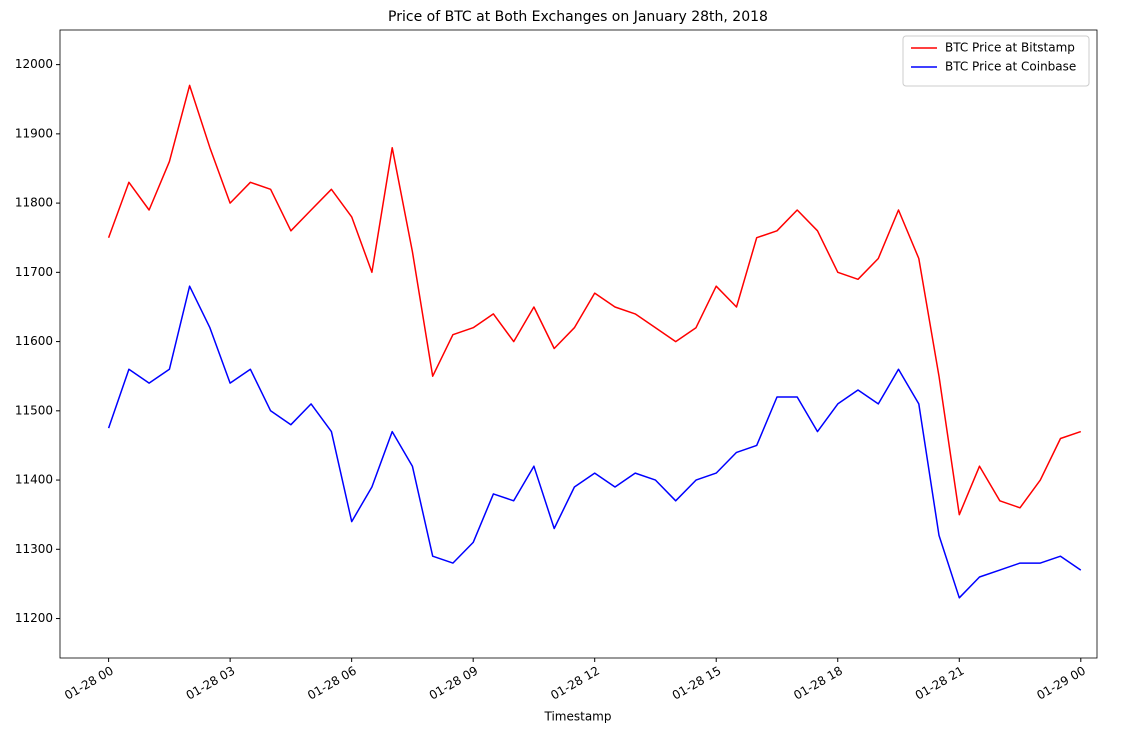 The height and width of the screenshot is (730, 1138). Describe the element at coordinates (34, 549) in the screenshot. I see `y-tick-label: 11300` at that location.